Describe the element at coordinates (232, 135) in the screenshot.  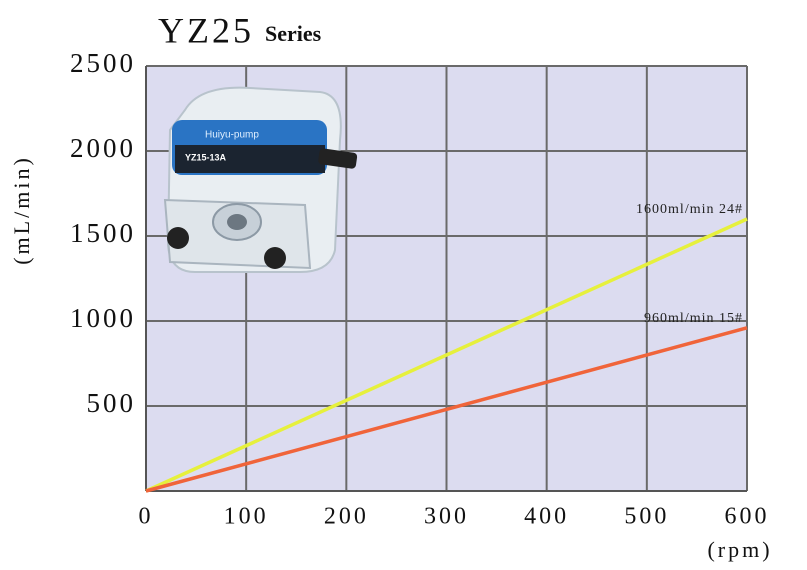
I see `image-brand: Huiyu-pump` at that location.